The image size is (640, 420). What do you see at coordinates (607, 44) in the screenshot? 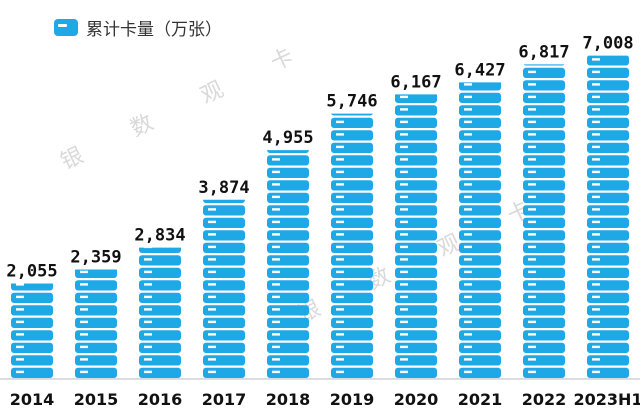
I see `value-label: 7,008` at bounding box center [607, 44].